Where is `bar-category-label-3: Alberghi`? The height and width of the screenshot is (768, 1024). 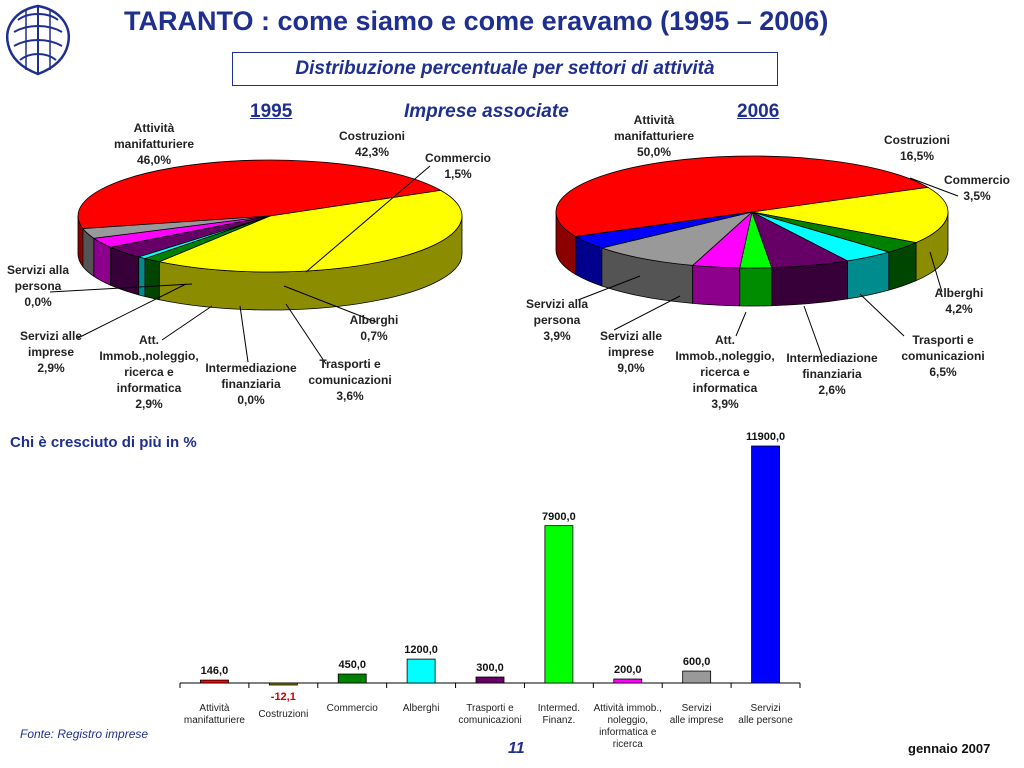
bar-category-label-3: Alberghi is located at coordinates (421, 708).